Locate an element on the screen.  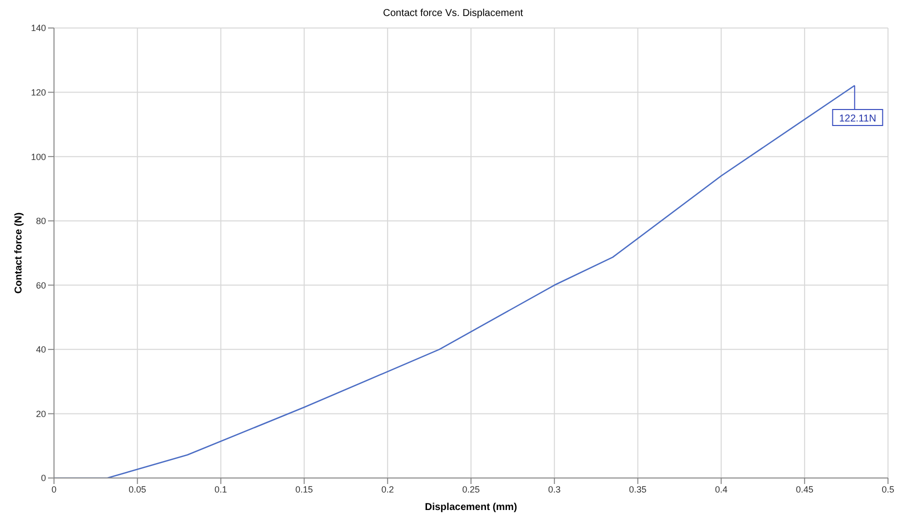
y-tick-label: 120 is located at coordinates (38, 92).